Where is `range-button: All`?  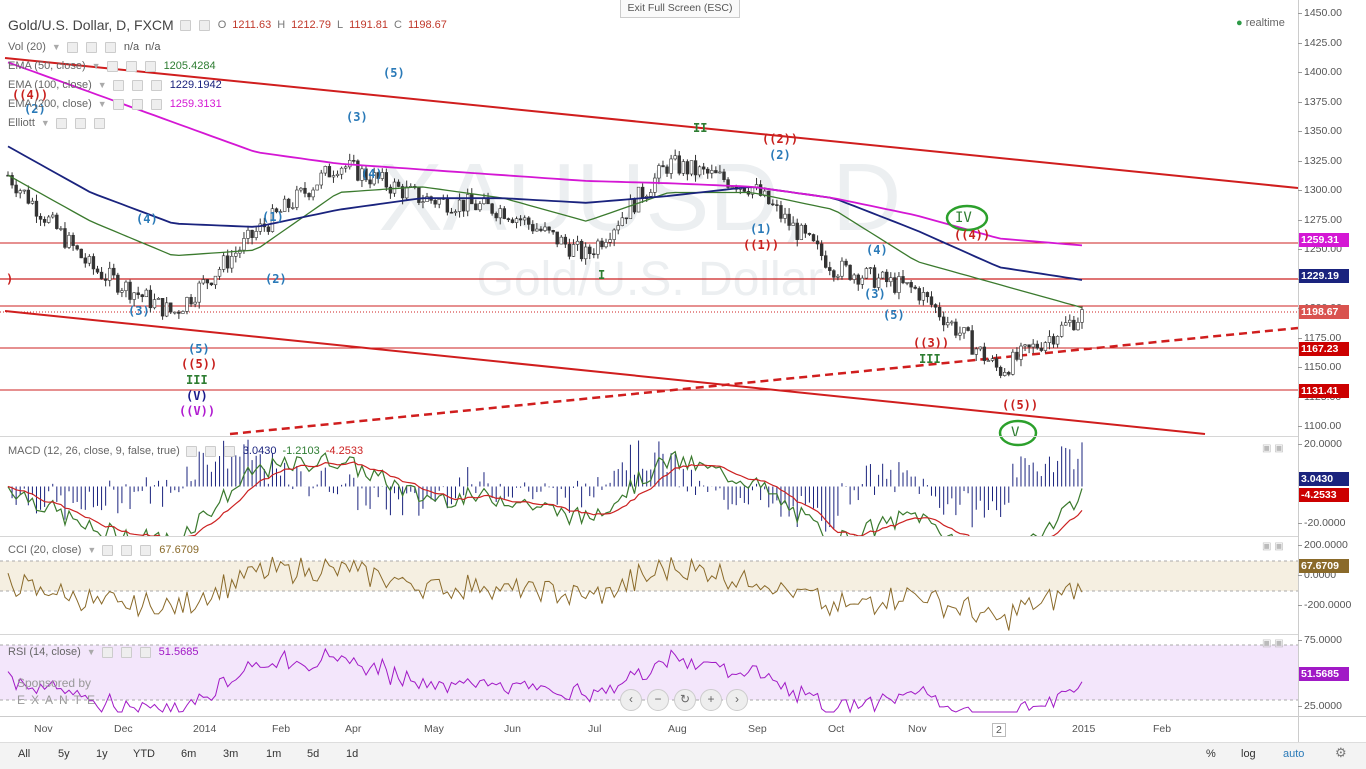 range-button: All is located at coordinates (24, 754).